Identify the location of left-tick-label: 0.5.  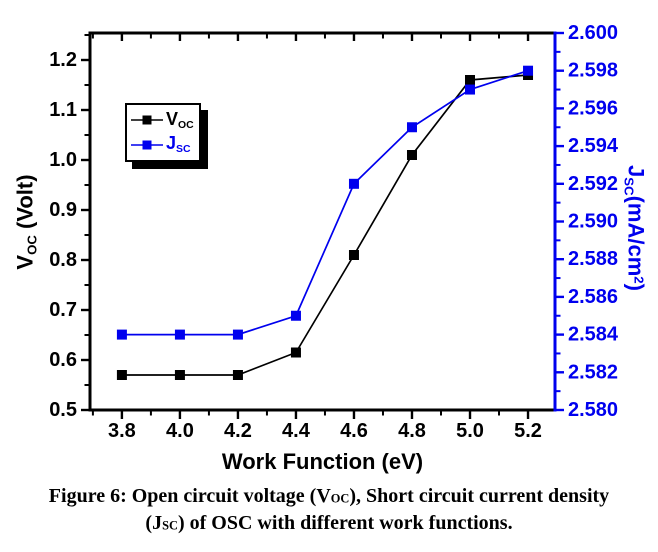
(63, 410).